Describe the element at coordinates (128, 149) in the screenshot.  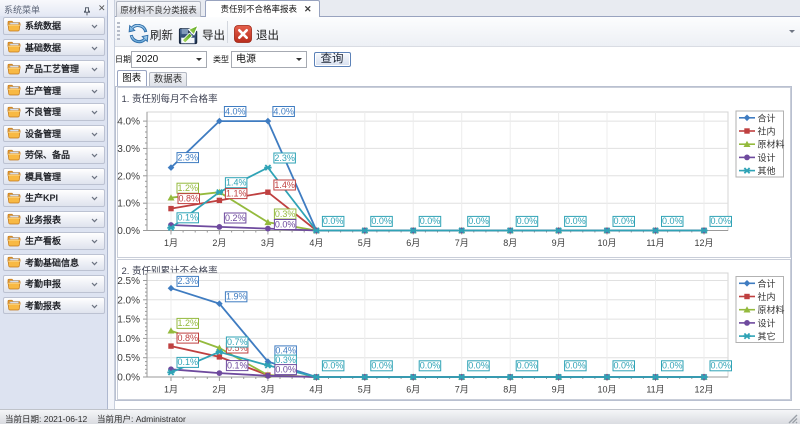
I see `svg-text: 3.0%` at that location.